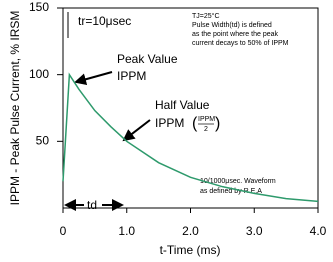 The image size is (333, 262). I want to click on note: as defined by R.E.A, so click(231, 191).